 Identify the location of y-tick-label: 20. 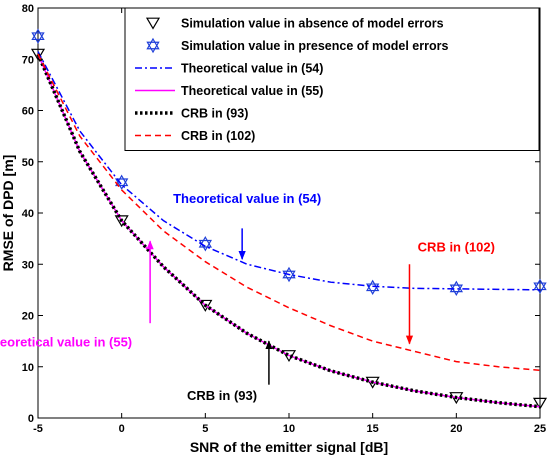
(28, 317).